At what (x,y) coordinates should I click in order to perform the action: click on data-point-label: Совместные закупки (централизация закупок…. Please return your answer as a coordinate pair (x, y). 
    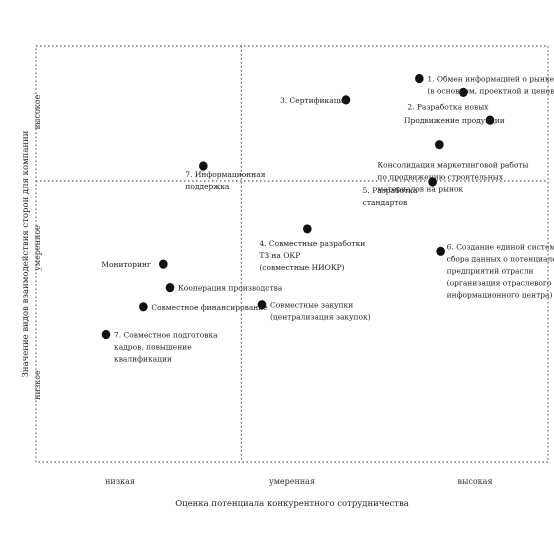
    Looking at the image, I should click on (320, 311).